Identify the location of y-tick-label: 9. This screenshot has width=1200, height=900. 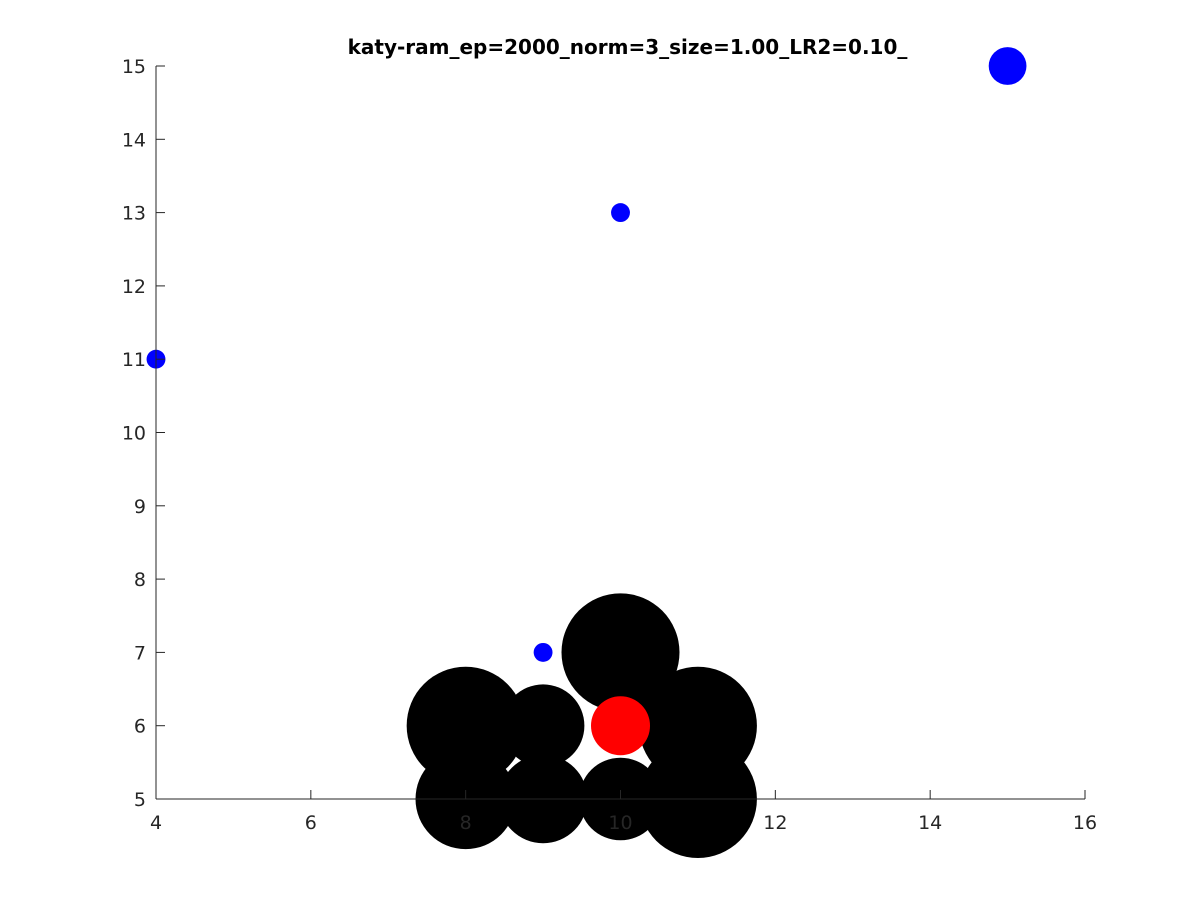
(140, 507).